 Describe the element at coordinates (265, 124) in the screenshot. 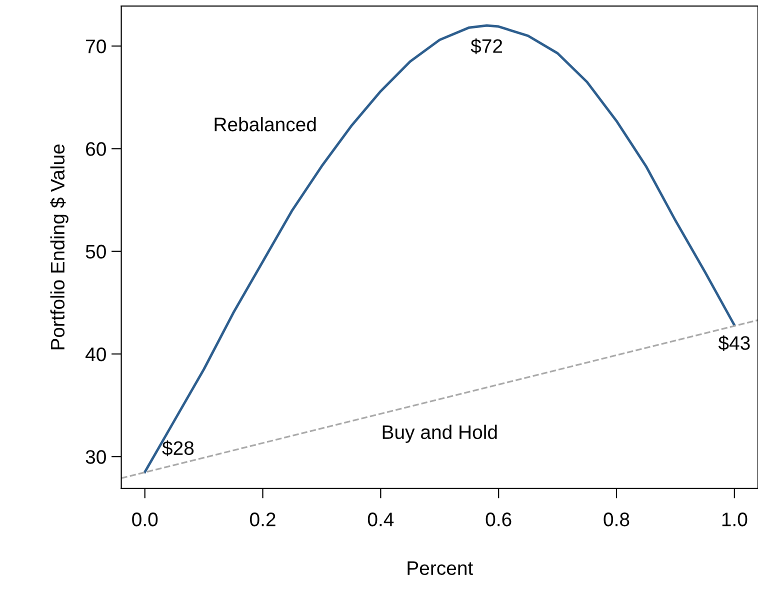

I see `series-label: Rebalanced` at that location.